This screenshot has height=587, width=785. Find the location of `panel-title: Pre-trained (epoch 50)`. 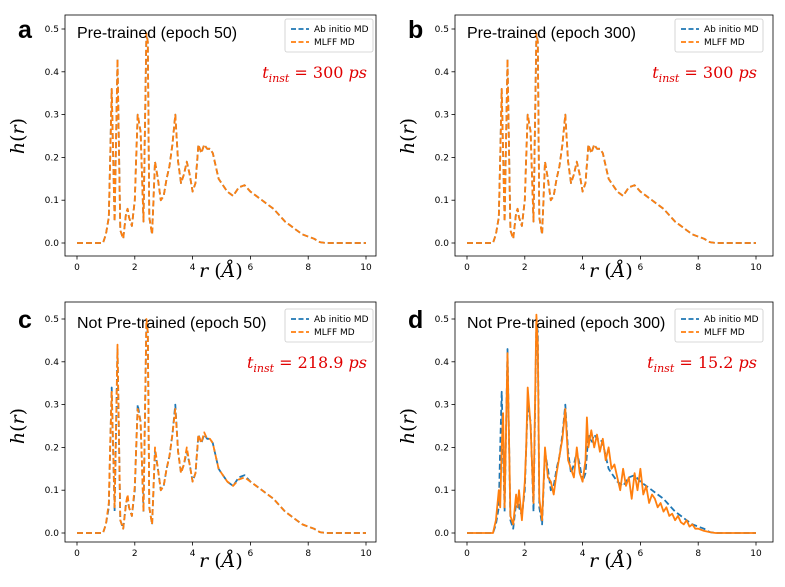

panel-title: Pre-trained (epoch 50) is located at coordinates (157, 33).